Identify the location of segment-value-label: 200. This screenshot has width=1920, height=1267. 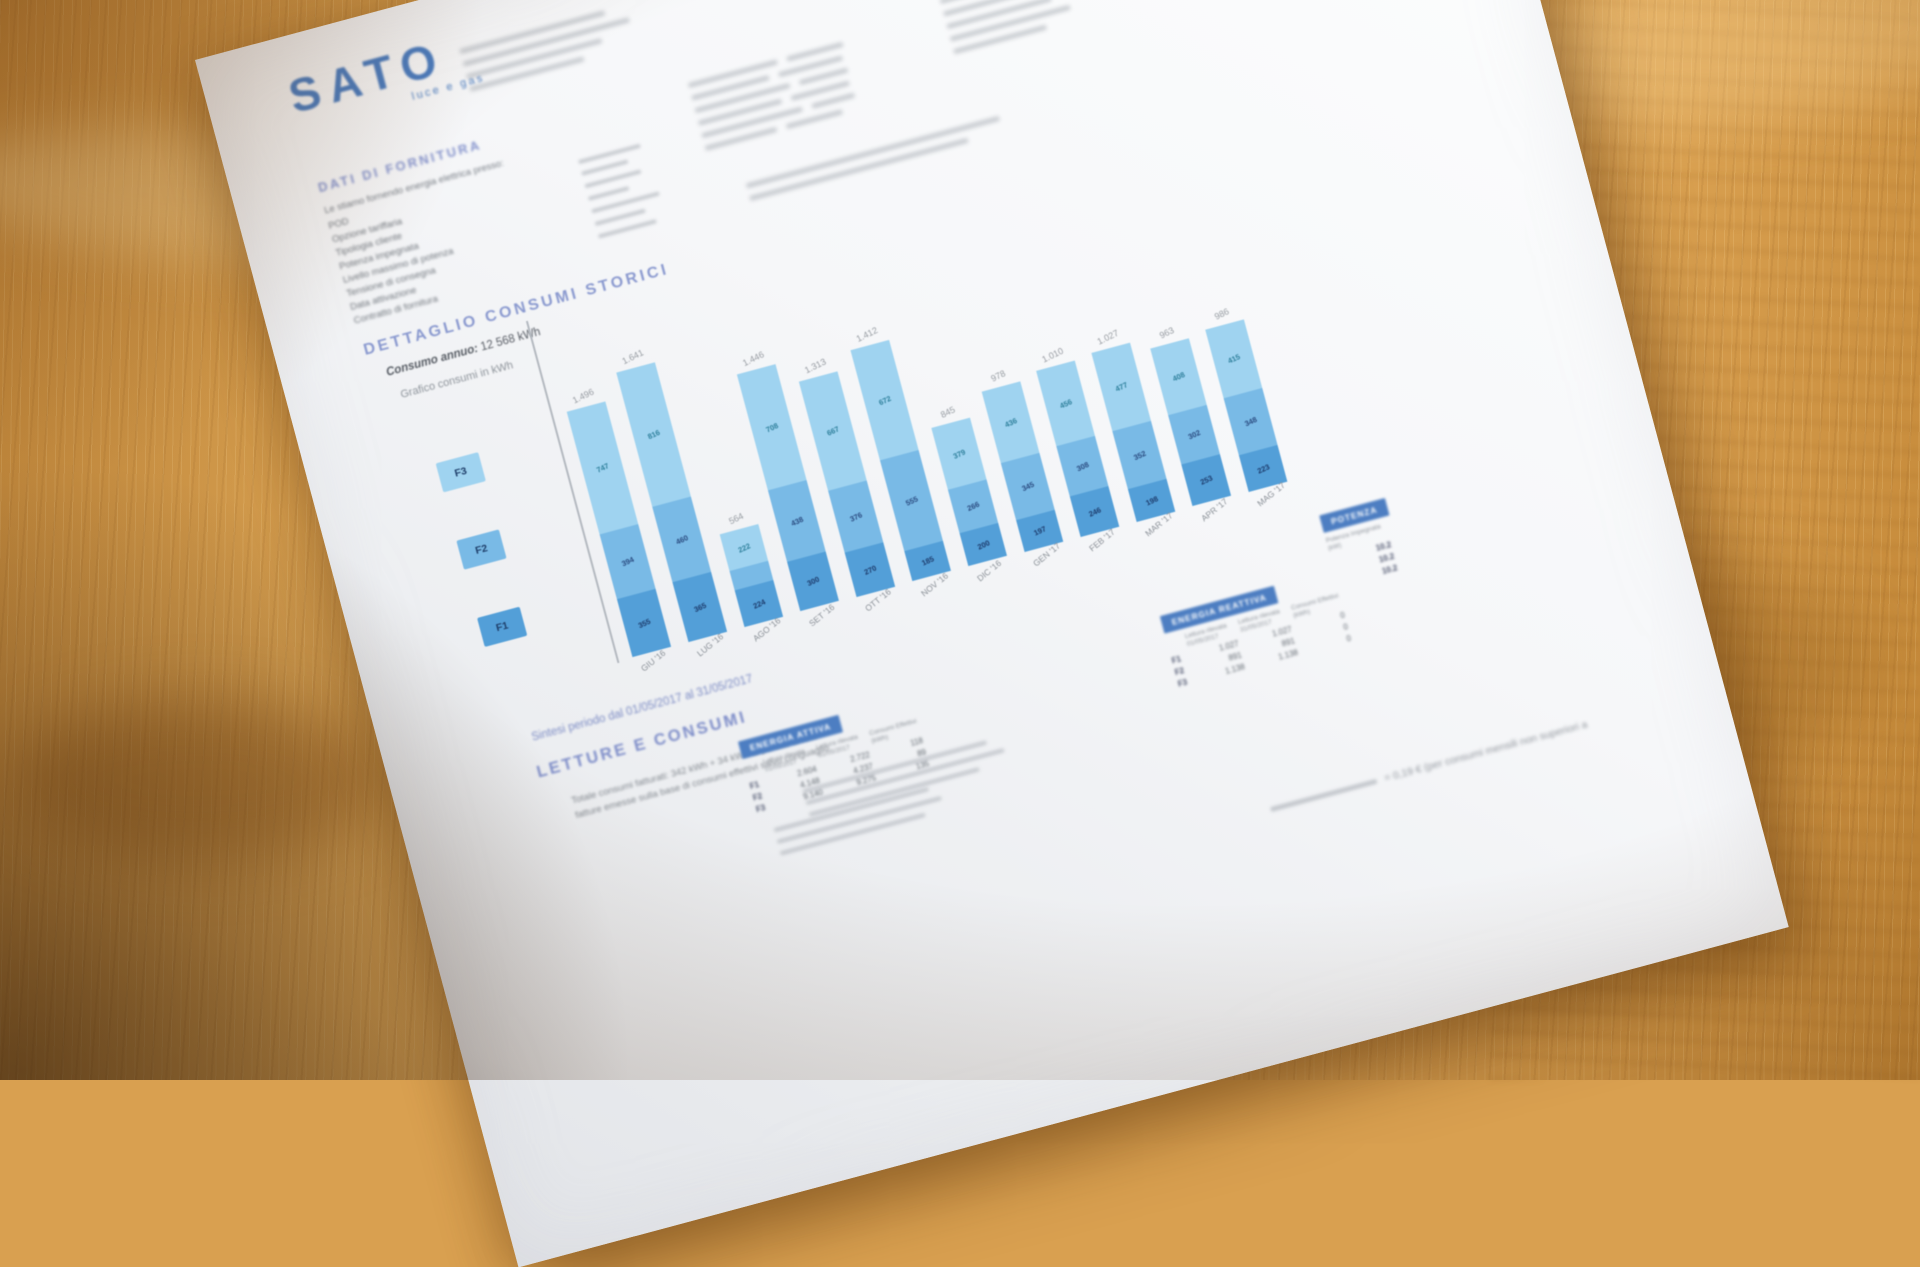
(983, 544).